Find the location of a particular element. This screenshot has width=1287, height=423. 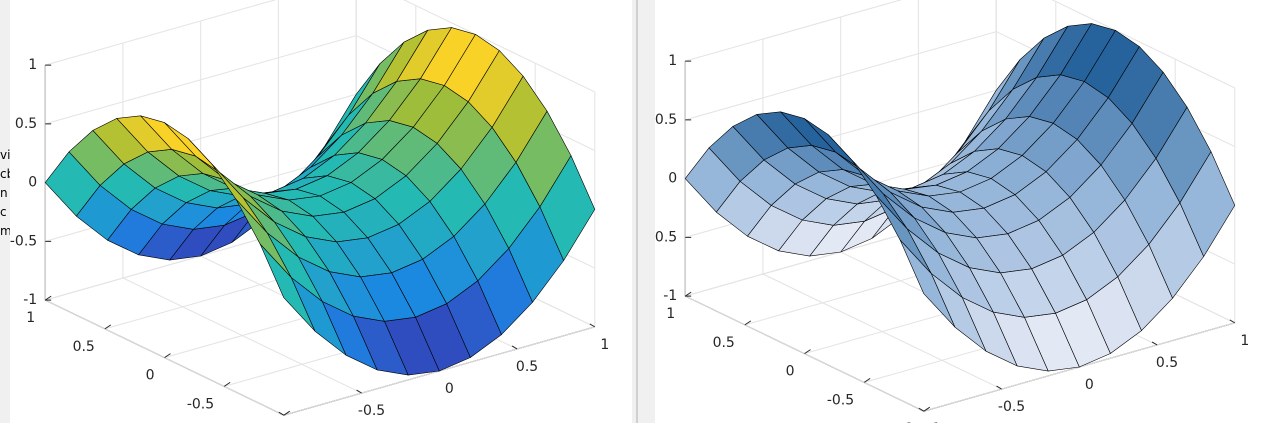

sidebar-text: vi is located at coordinates (5, 155).